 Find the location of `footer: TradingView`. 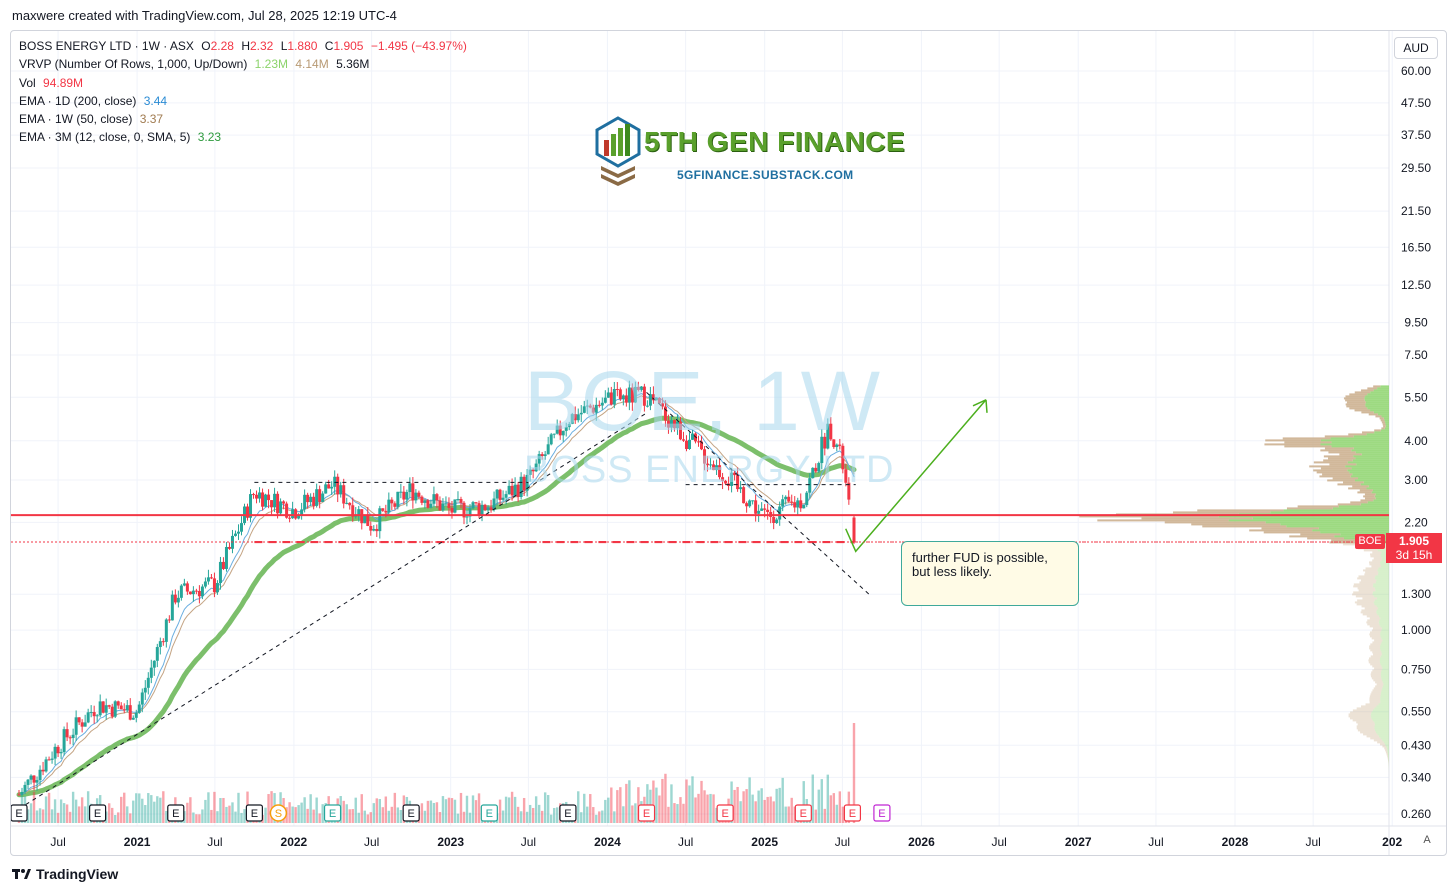

footer: TradingView is located at coordinates (65, 874).